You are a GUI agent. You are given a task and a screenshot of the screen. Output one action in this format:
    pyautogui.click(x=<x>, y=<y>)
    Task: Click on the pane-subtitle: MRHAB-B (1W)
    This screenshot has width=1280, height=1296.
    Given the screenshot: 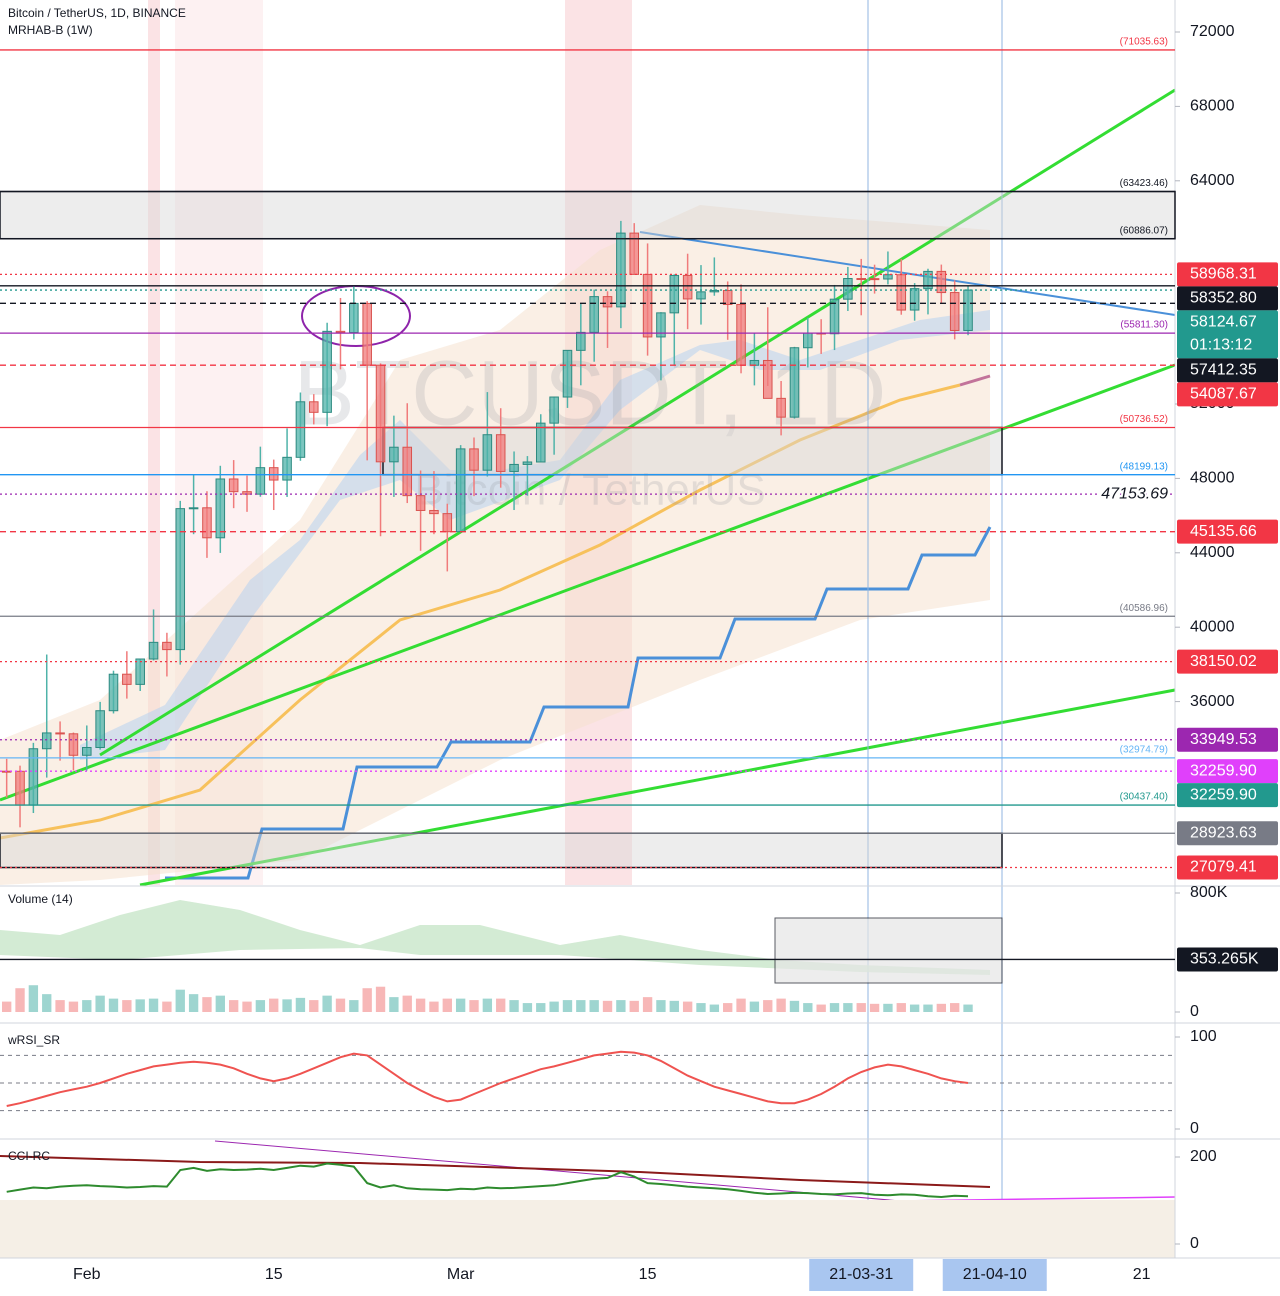 What is the action you would take?
    pyautogui.click(x=50, y=30)
    